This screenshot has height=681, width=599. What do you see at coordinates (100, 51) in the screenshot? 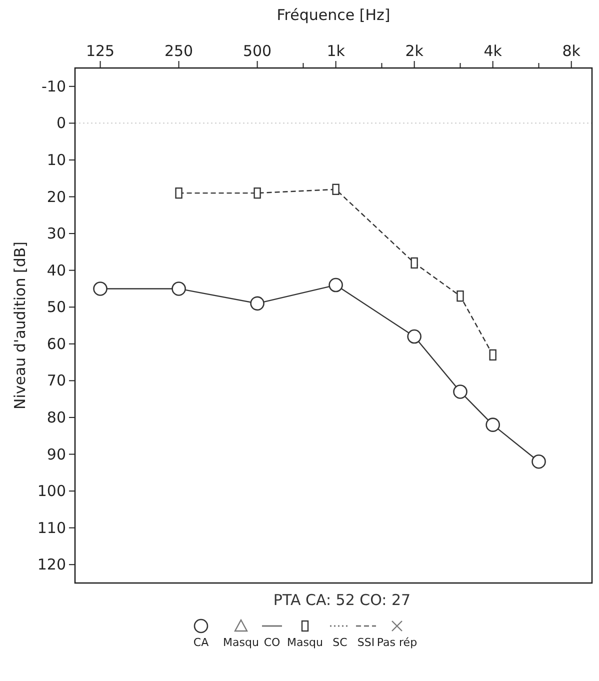
I see `x-tick-label: 125` at bounding box center [100, 51].